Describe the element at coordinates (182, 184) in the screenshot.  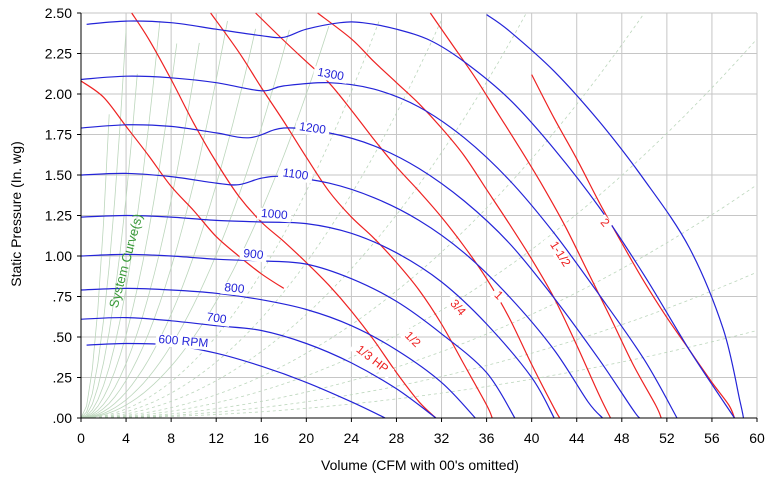
I see `hp-curve` at that location.